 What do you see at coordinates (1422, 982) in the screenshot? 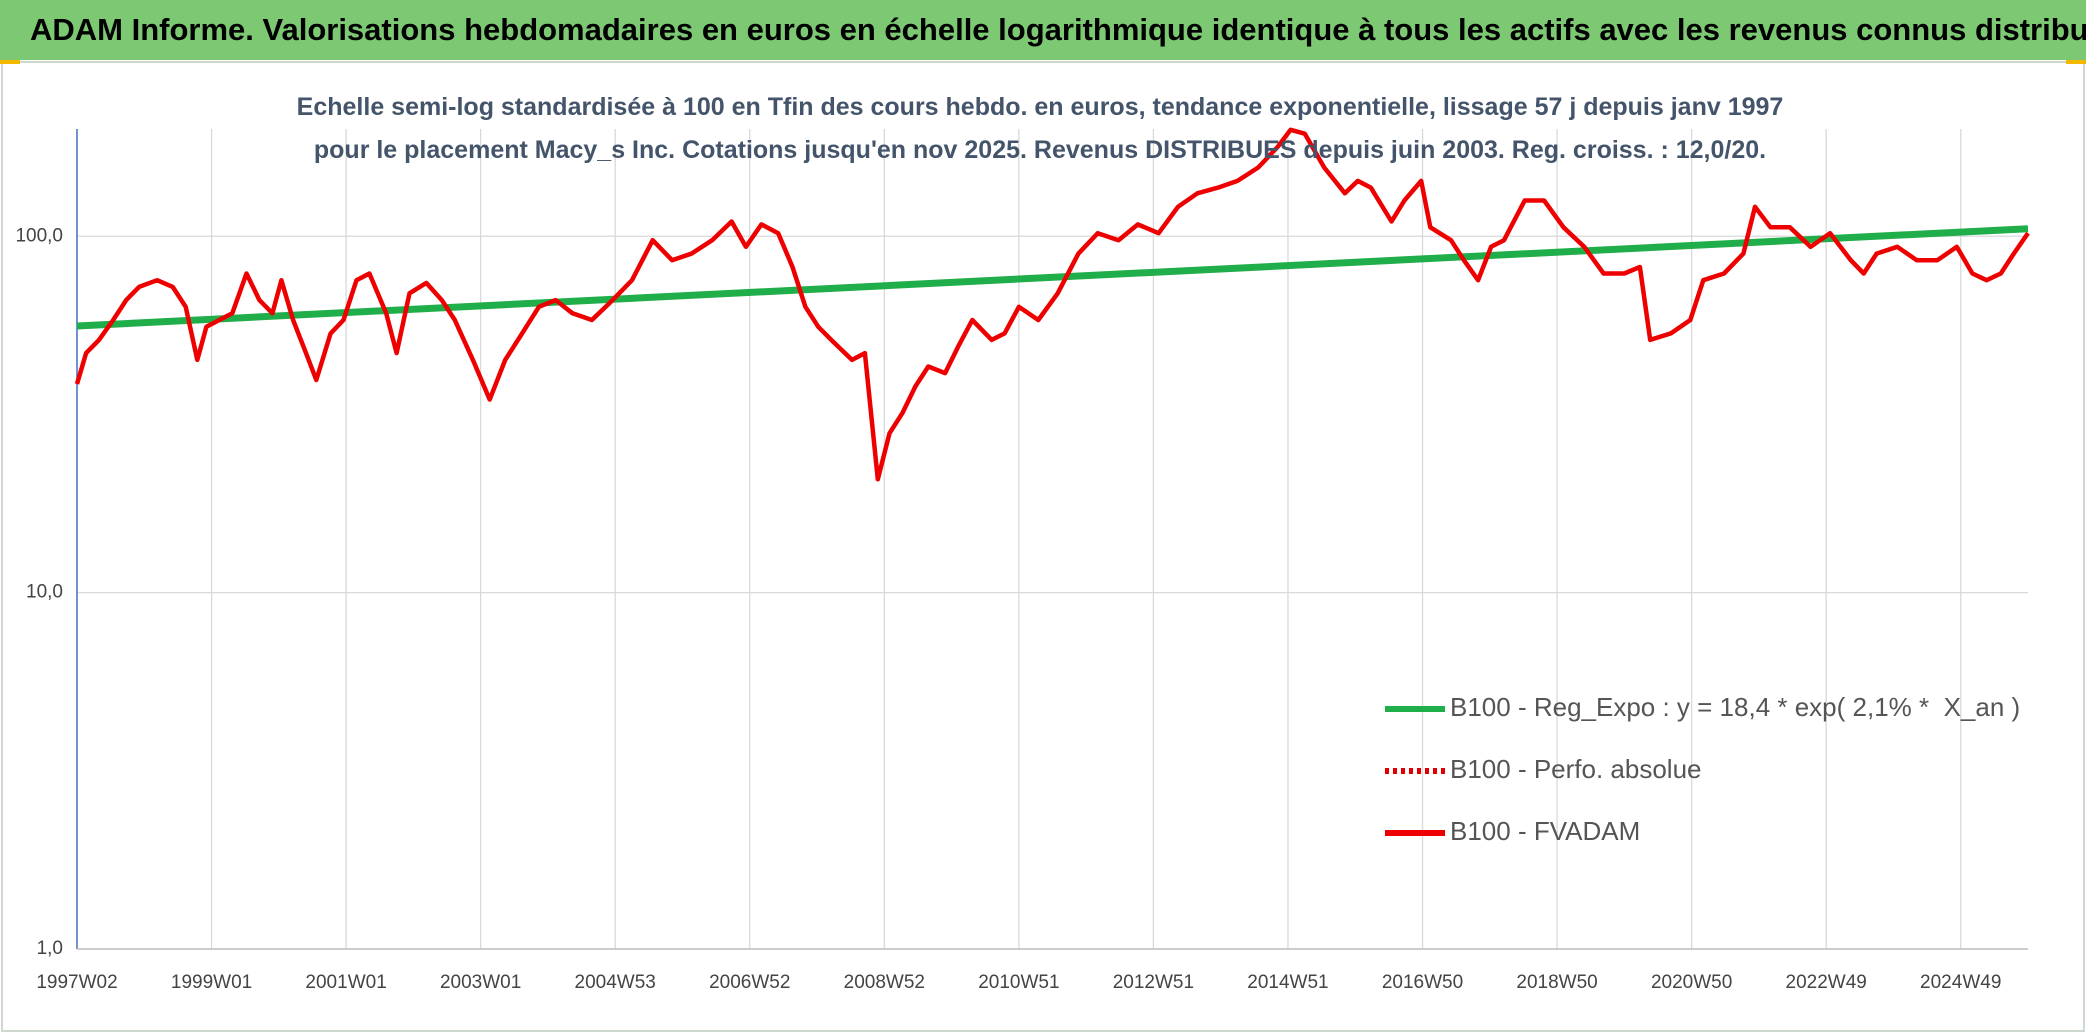
I see `x-tick-label: 2016W50` at bounding box center [1422, 982].